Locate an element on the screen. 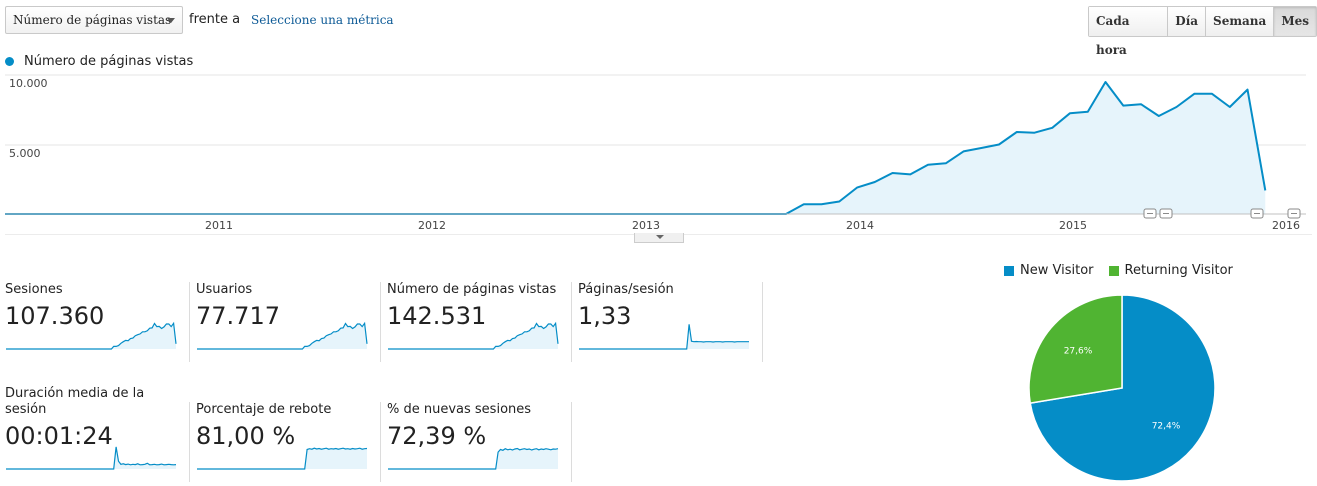 Image resolution: width=1317 pixels, height=486 pixels. scorecard-label: Usuarios is located at coordinates (224, 289).